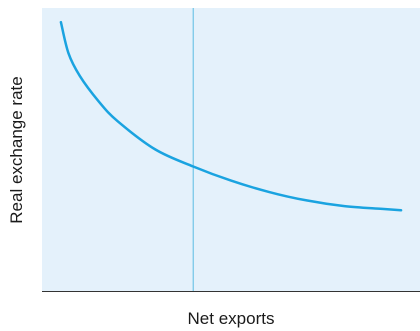 Image resolution: width=420 pixels, height=331 pixels. What do you see at coordinates (16, 149) in the screenshot?
I see `y-axis-title: Real exchange rate` at bounding box center [16, 149].